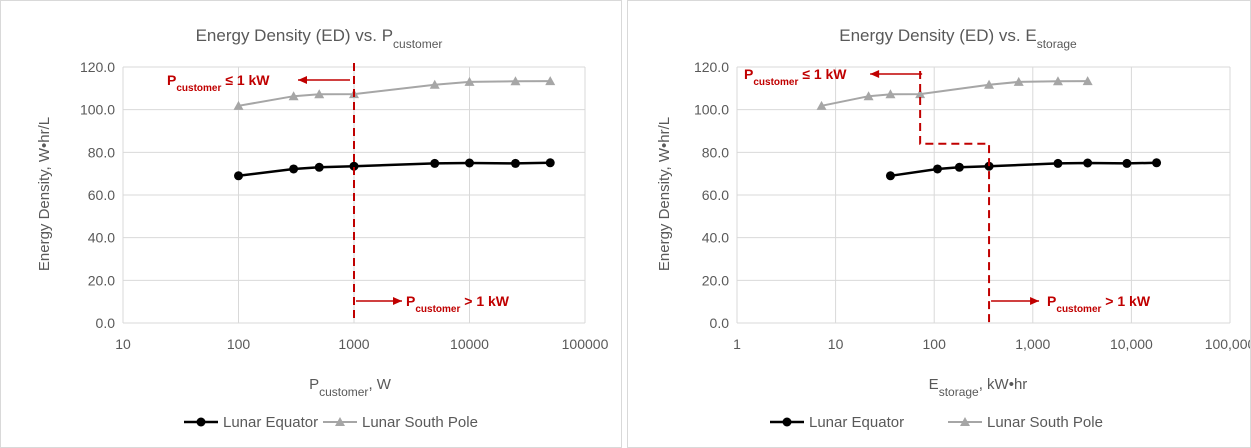  I want to click on chart-title: Energy Density (ED) vs. Estorage, so click(958, 38).